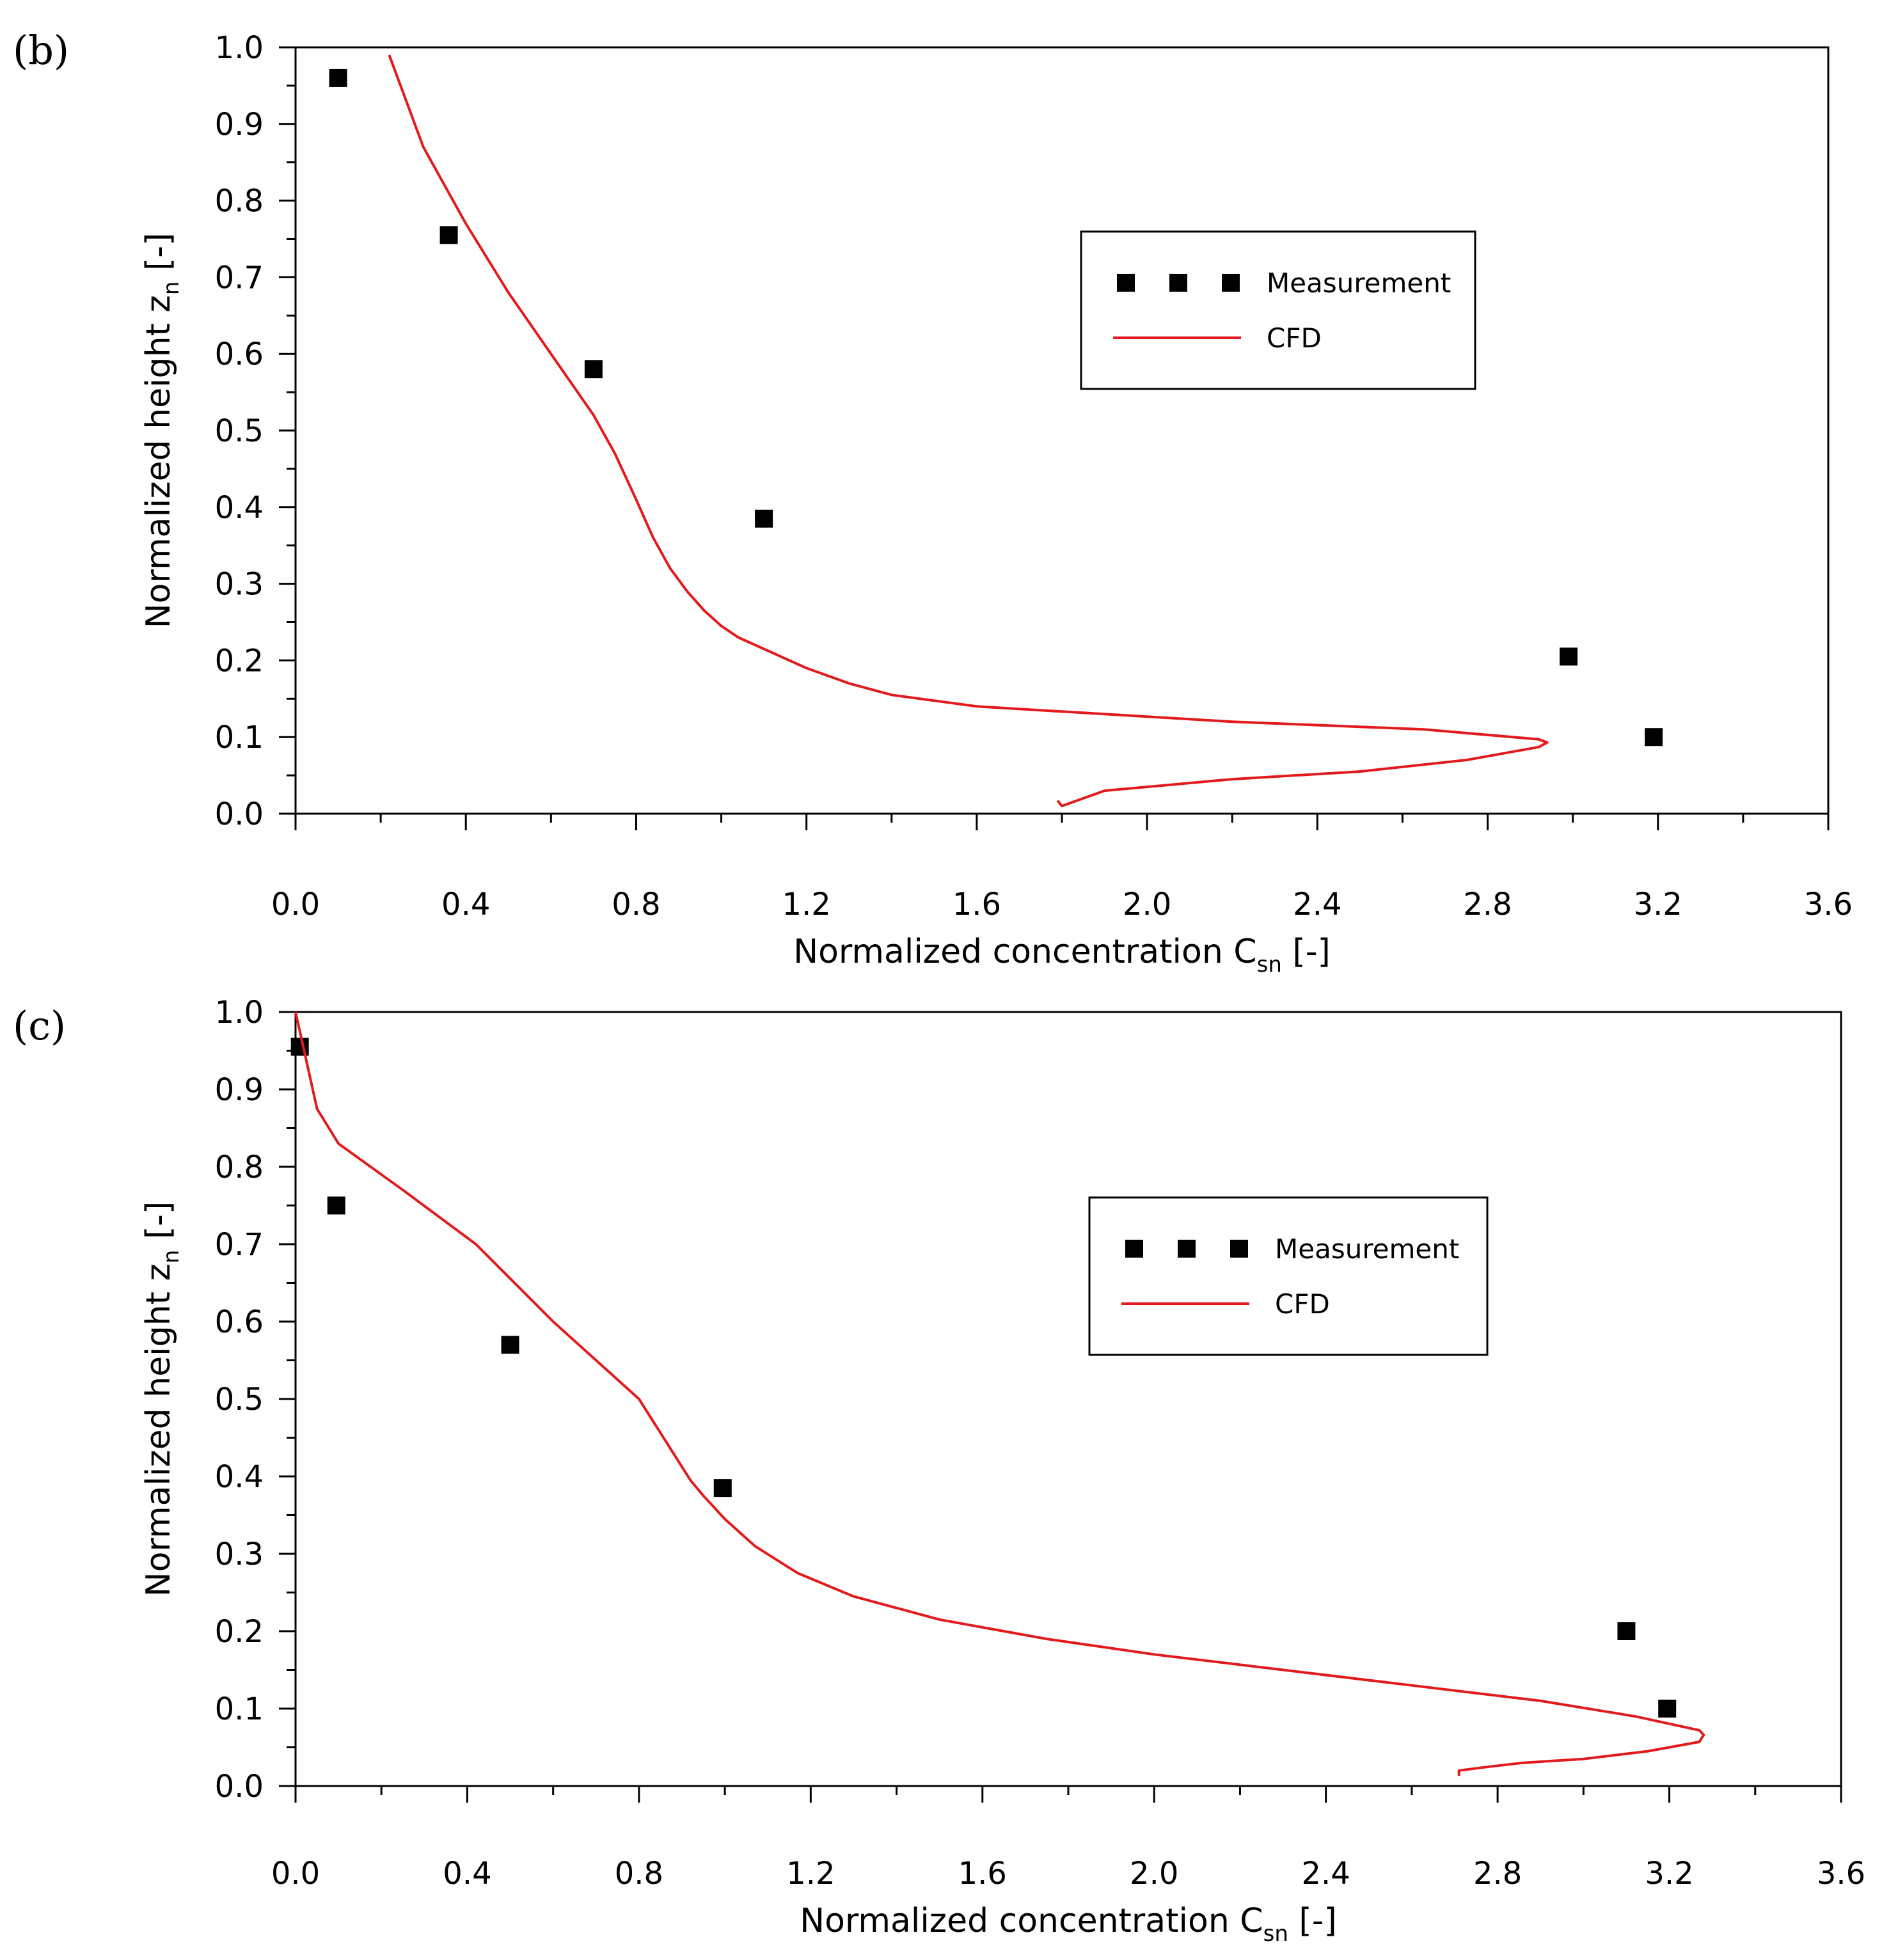 The image size is (1882, 1960). I want to click on panel-label: (b), so click(41, 50).